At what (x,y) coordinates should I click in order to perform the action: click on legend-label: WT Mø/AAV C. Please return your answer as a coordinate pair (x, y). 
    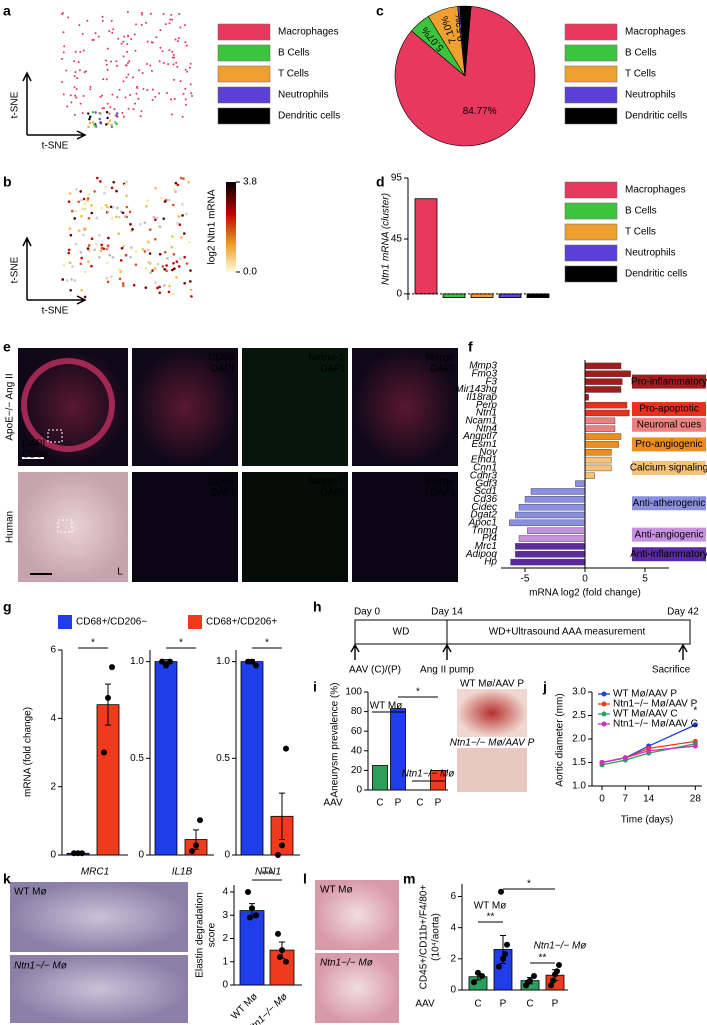
    Looking at the image, I should click on (645, 714).